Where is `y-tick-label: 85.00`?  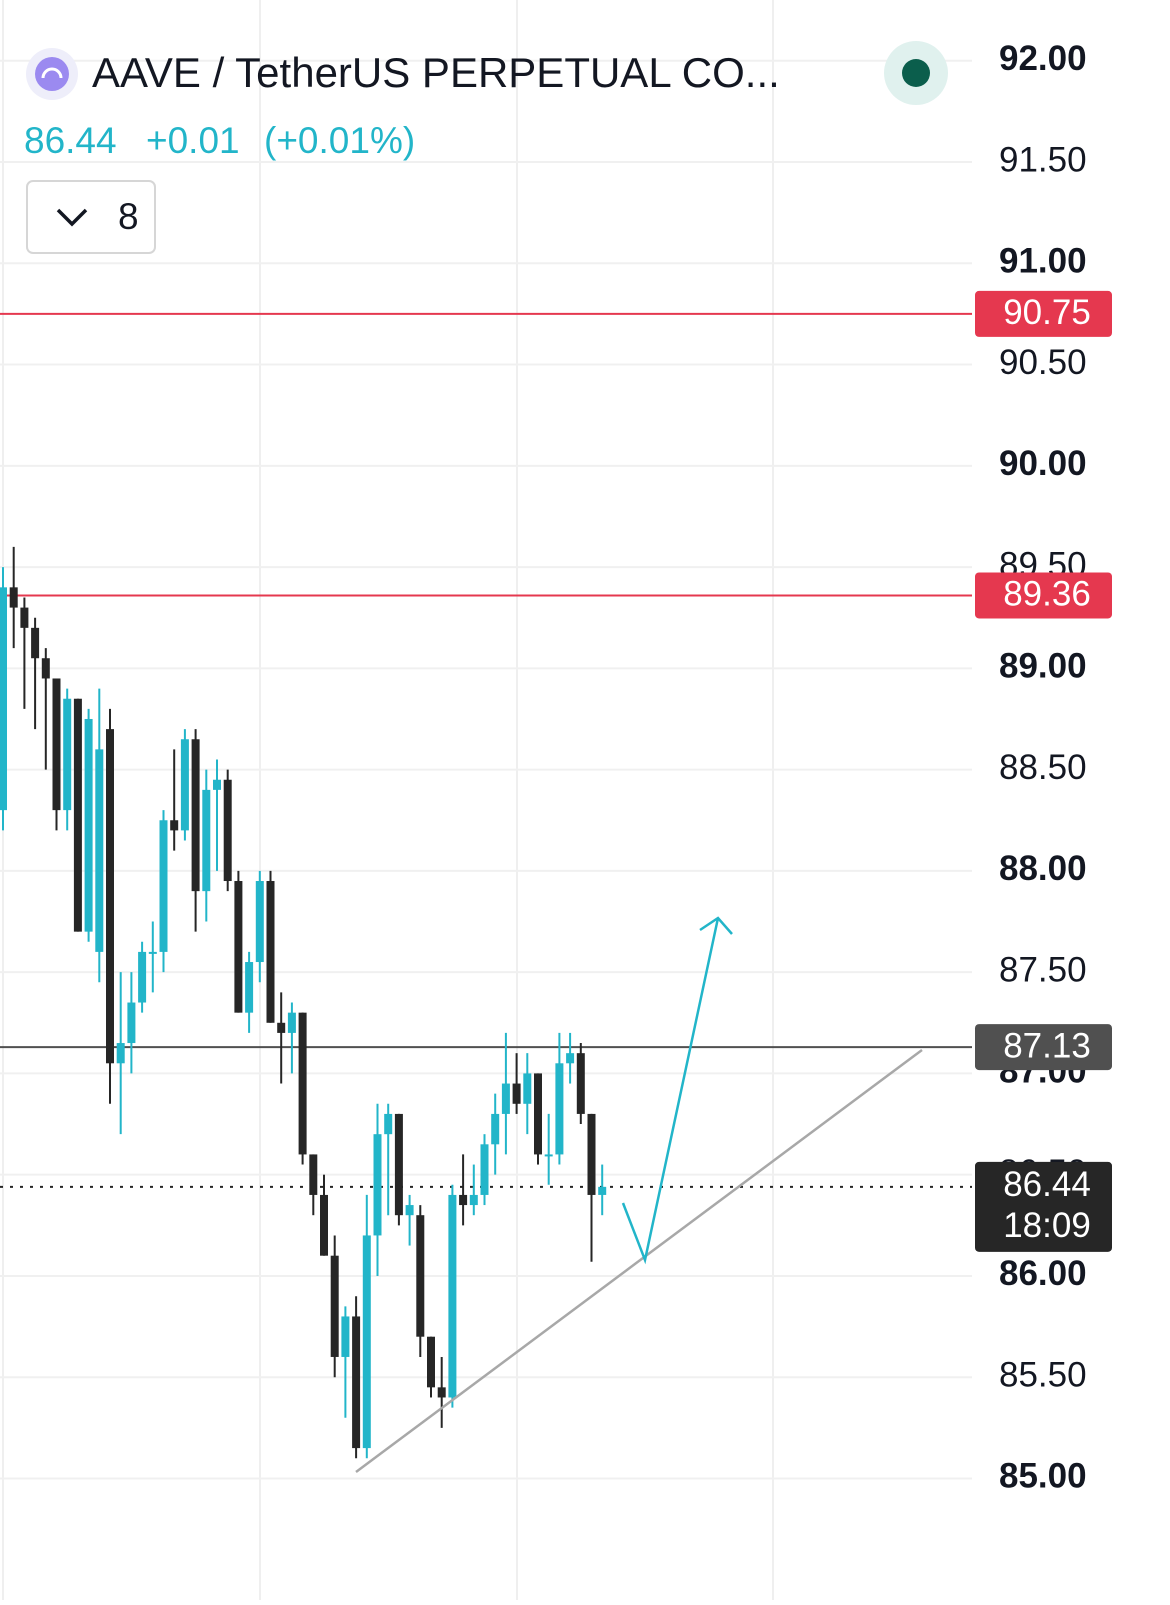
y-tick-label: 85.00 is located at coordinates (1043, 1476).